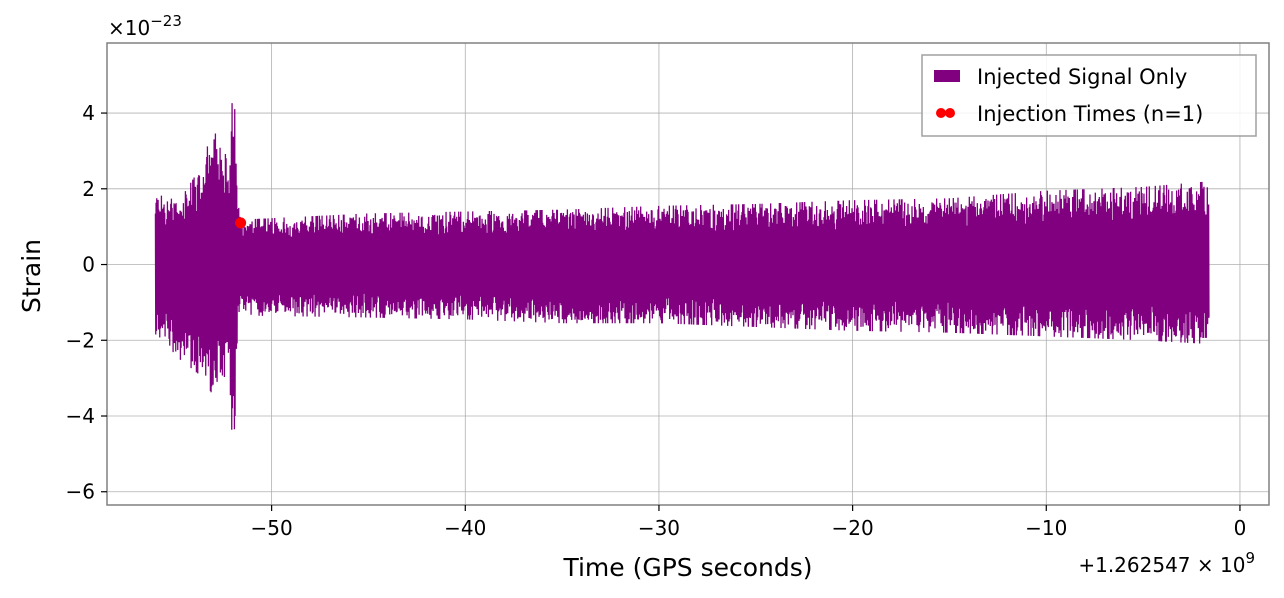 The height and width of the screenshot is (598, 1284). Describe the element at coordinates (1090, 114) in the screenshot. I see `legend-entry-injection: Injection Times (n=1)` at that location.